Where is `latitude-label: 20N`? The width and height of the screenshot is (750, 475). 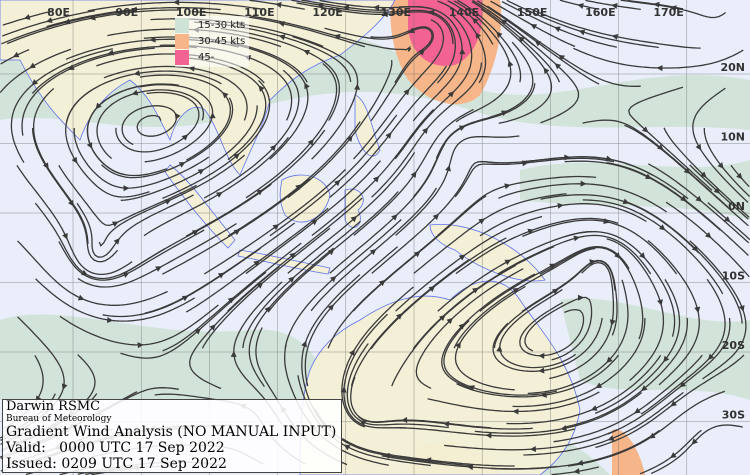 latitude-label: 20N is located at coordinates (732, 67).